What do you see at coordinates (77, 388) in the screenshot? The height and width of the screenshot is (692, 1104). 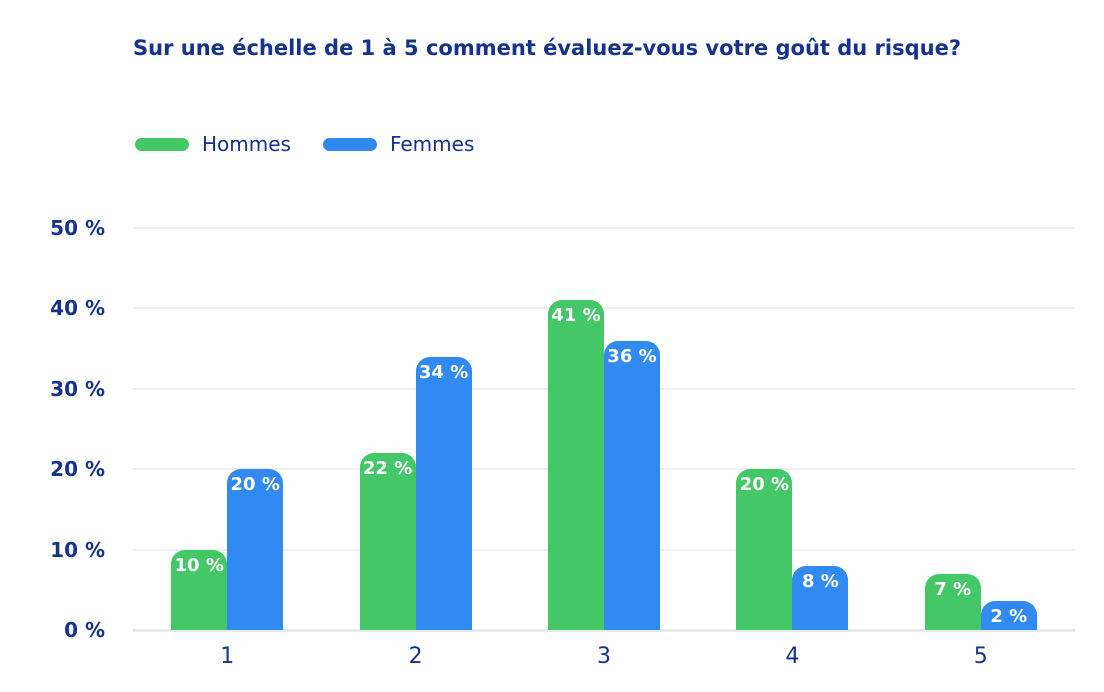 I see `y-tick-label-30: 30 %` at bounding box center [77, 388].